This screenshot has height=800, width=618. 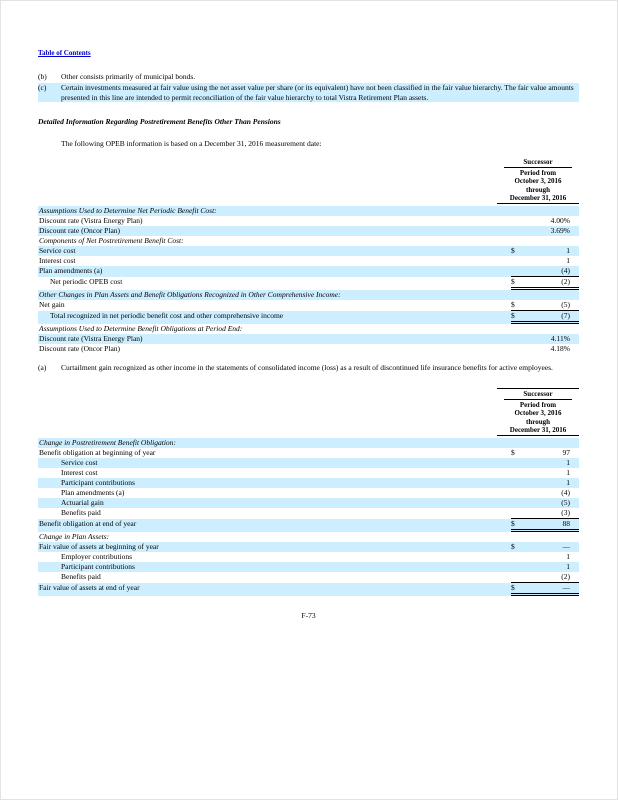 I want to click on column-header-line: December 31, 2016, so click(x=538, y=199).